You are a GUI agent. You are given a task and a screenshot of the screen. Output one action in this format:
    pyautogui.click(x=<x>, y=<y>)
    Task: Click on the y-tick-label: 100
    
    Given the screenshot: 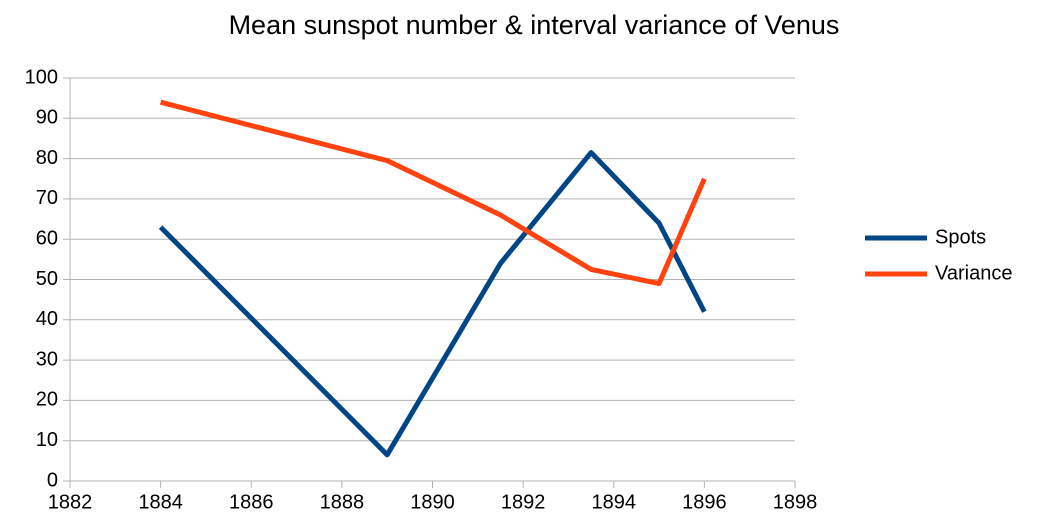 What is the action you would take?
    pyautogui.click(x=41, y=77)
    